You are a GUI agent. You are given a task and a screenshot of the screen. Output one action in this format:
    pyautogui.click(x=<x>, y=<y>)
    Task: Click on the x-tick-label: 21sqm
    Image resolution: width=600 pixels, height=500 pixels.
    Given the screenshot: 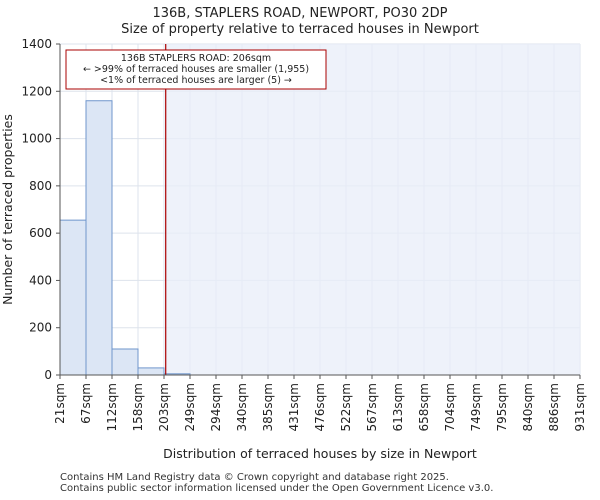 What is the action you would take?
    pyautogui.click(x=60, y=403)
    